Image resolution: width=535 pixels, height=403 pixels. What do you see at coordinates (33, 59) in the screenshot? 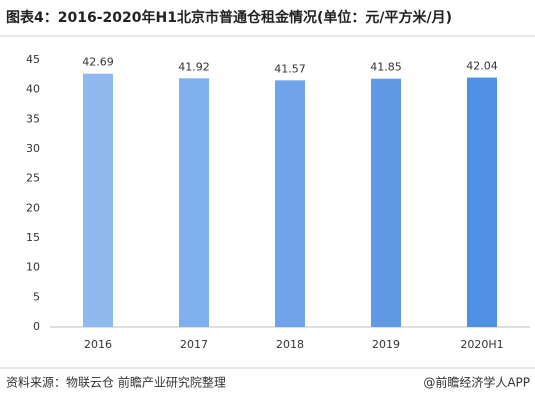
I see `y-tick-label: 45` at bounding box center [33, 59].